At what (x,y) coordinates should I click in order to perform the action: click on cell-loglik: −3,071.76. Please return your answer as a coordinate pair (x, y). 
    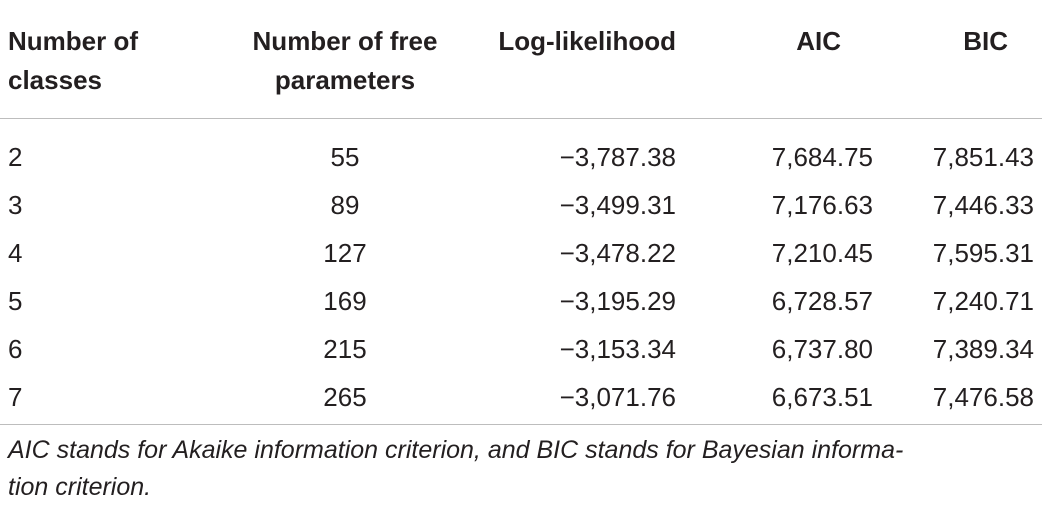
    Looking at the image, I should click on (617, 397).